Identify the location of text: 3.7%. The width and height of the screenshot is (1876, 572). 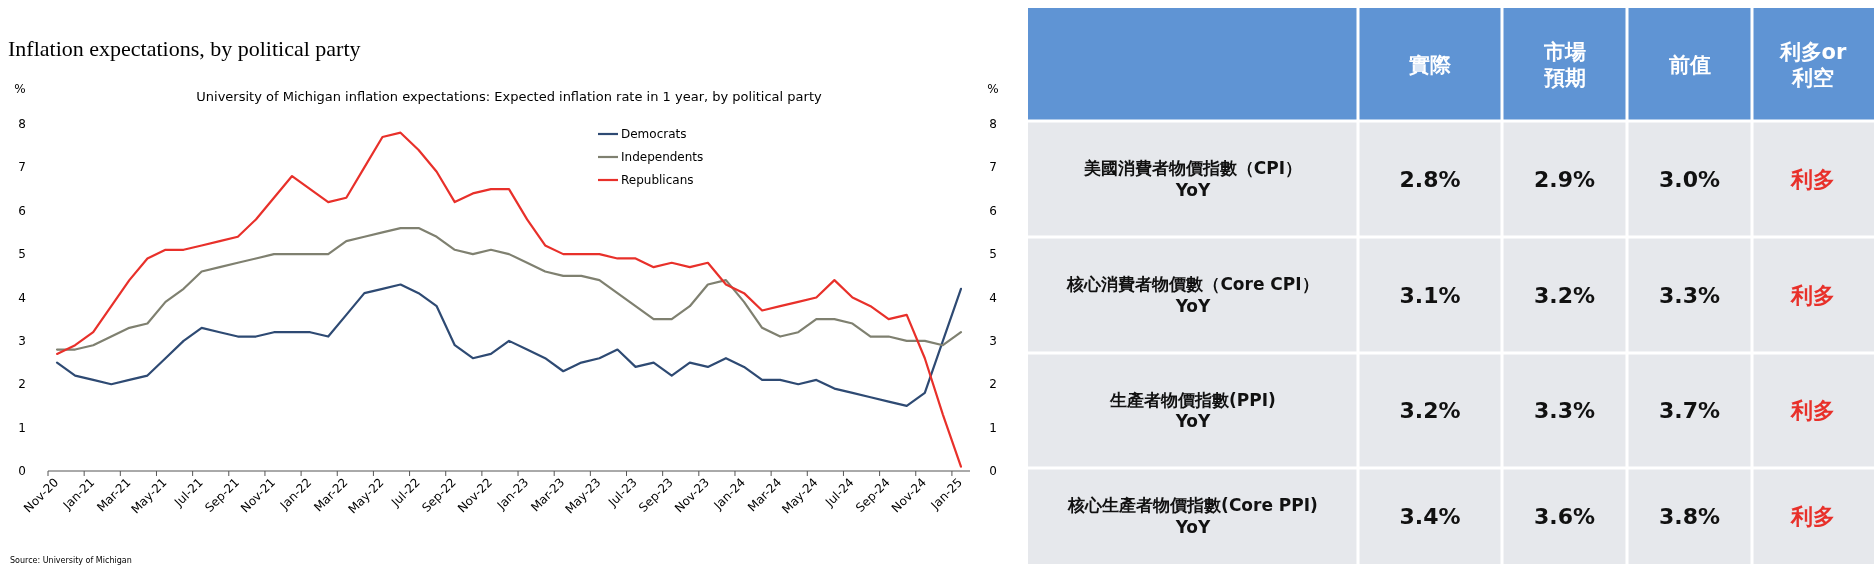
(1689, 411).